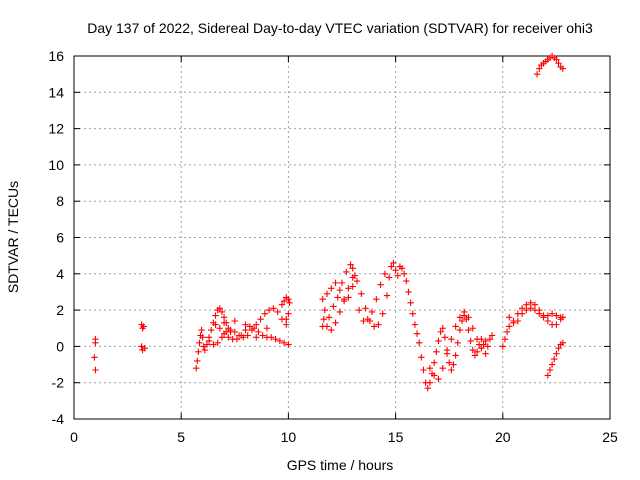  What do you see at coordinates (610, 437) in the screenshot?
I see `x-tick-label: 25` at bounding box center [610, 437].